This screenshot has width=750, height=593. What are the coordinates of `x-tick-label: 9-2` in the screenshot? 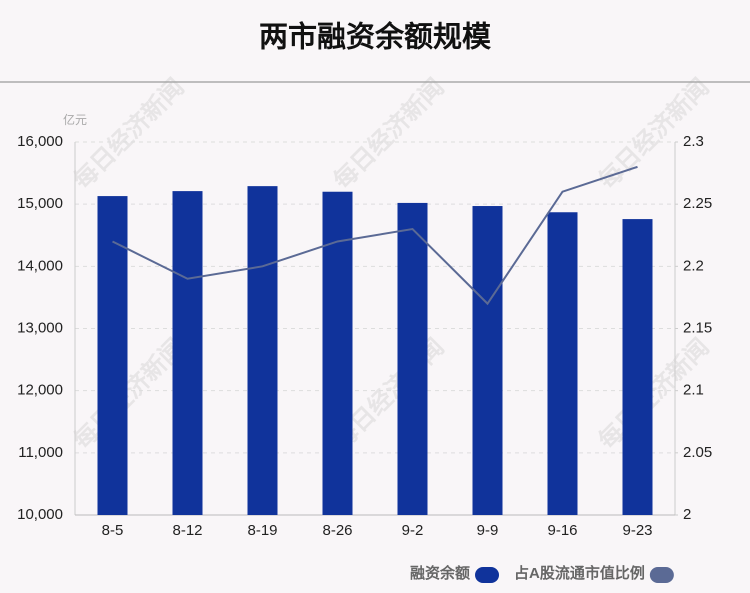 It's located at (413, 530).